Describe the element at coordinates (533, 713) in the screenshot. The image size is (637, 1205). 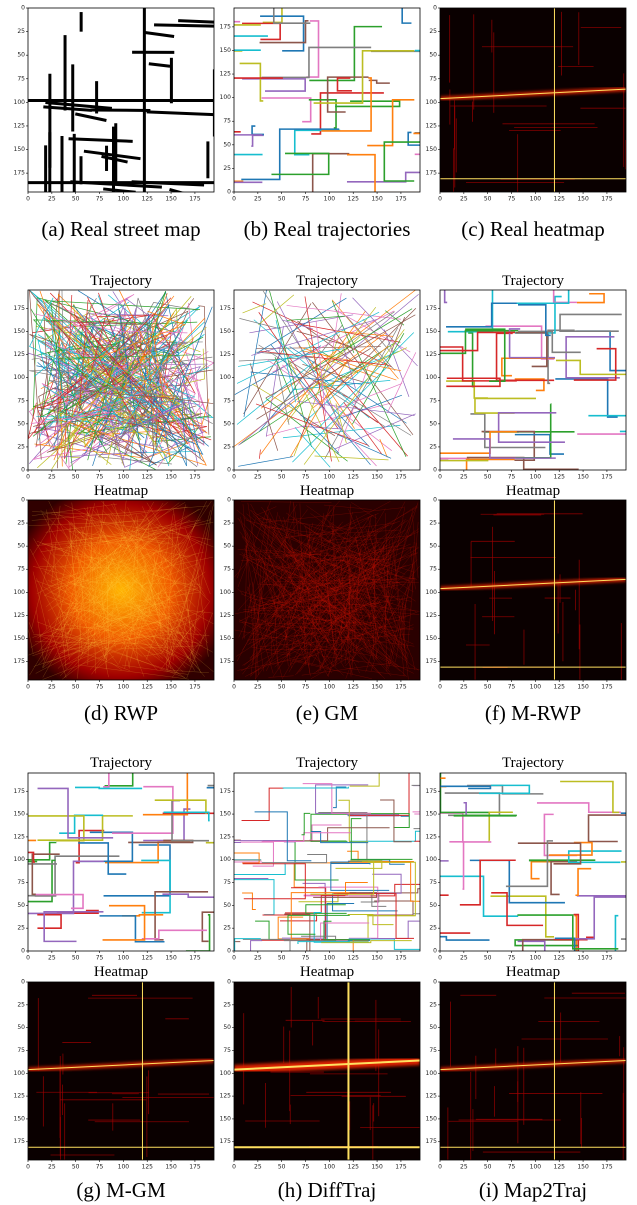
I see `caption: (f) M-RWP` at that location.